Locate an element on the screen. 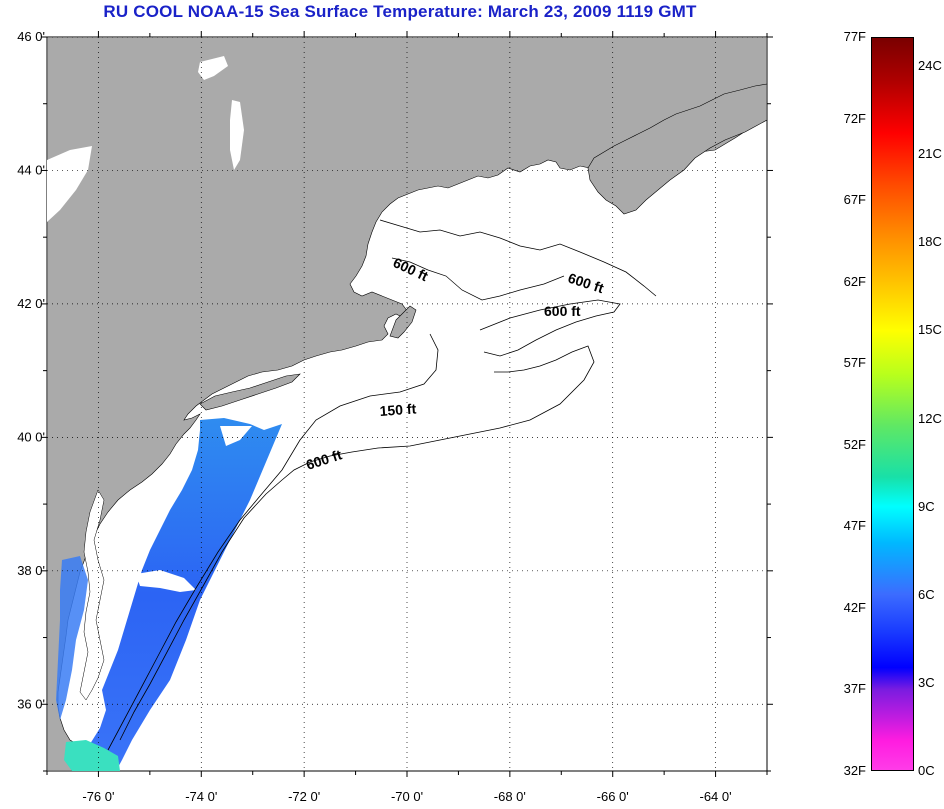  lat-tick-label: 46 0' is located at coordinates (31, 36).